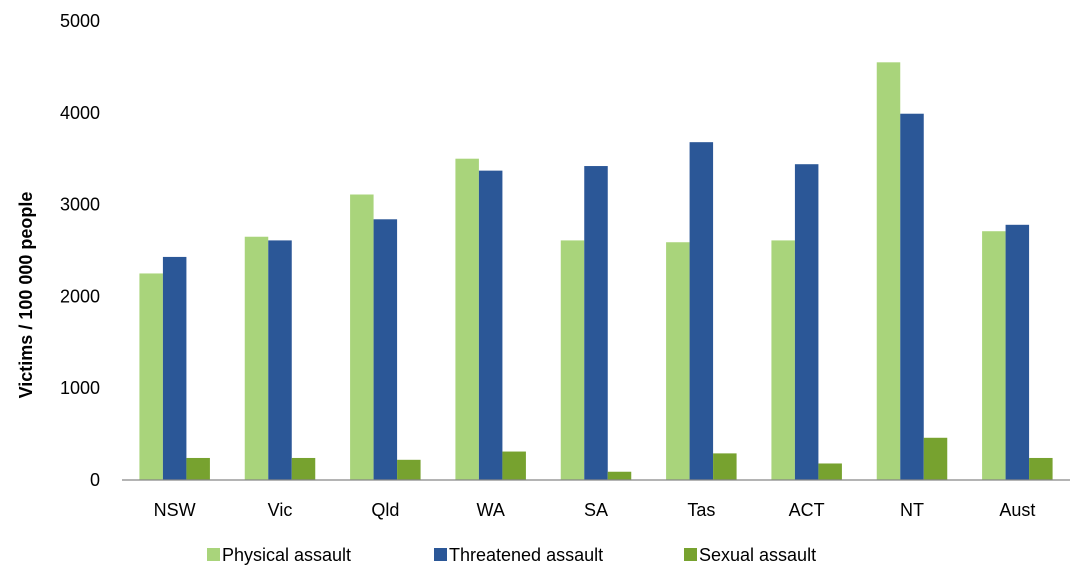 The height and width of the screenshot is (575, 1075). What do you see at coordinates (701, 510) in the screenshot?
I see `x-tick-label: Tas` at bounding box center [701, 510].